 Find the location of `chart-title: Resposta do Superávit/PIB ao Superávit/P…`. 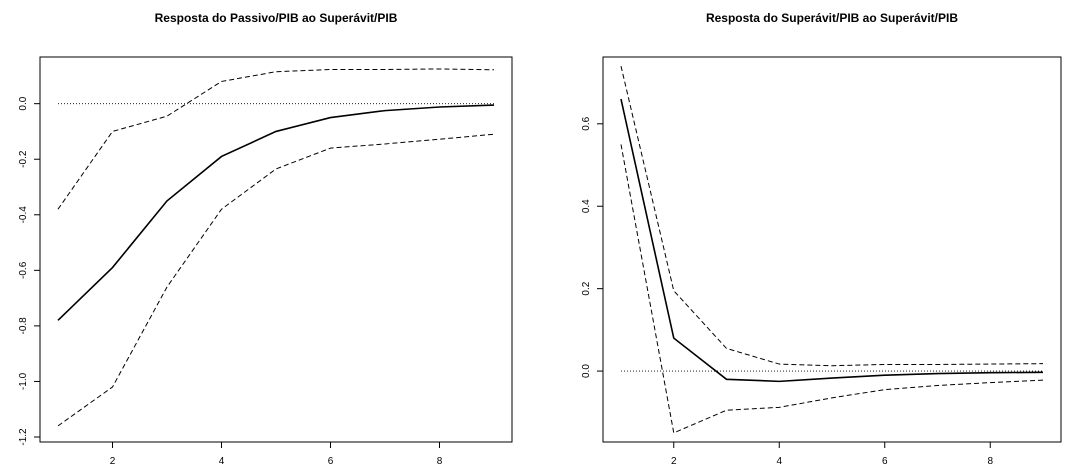

chart-title: Resposta do Superávit/PIB ao Superávit/P… is located at coordinates (832, 18).